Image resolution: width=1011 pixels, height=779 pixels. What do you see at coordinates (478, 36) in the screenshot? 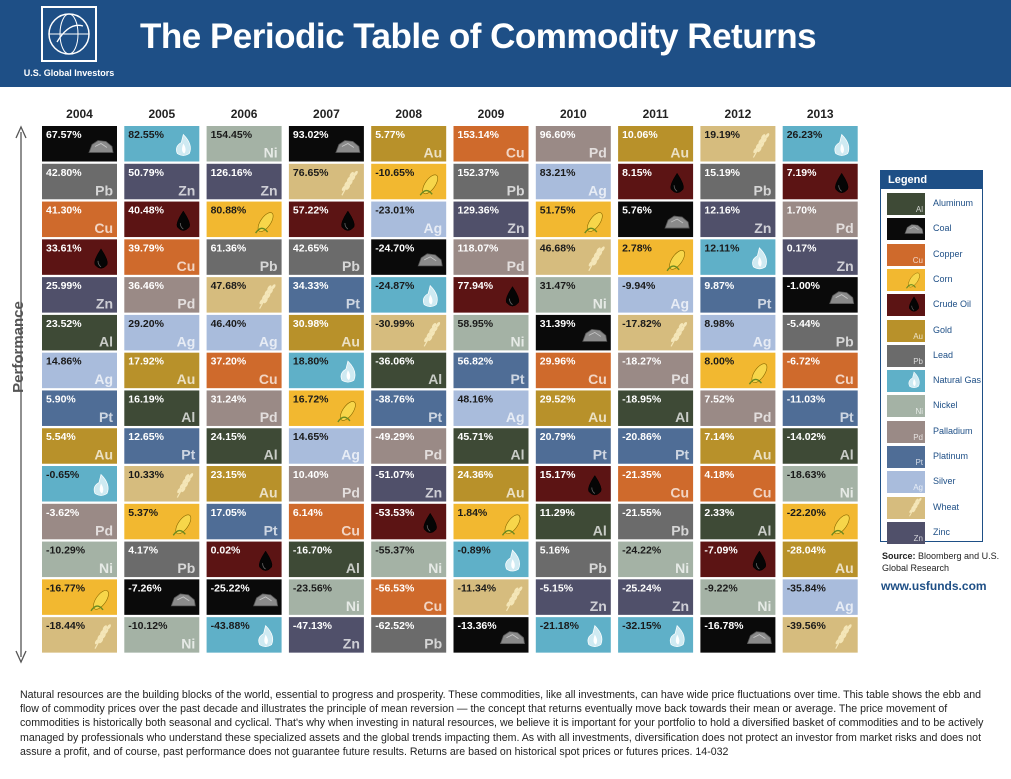
I see `page-title: The Periodic Table of Commodity Returns` at bounding box center [478, 36].